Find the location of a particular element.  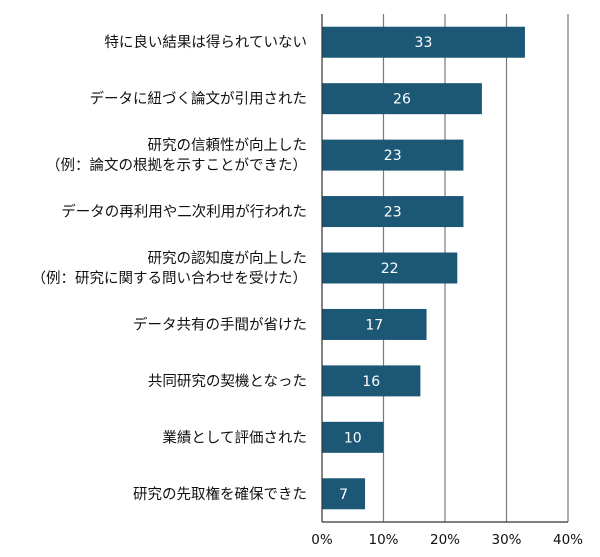

bar-value-label-8: 10 is located at coordinates (353, 438).